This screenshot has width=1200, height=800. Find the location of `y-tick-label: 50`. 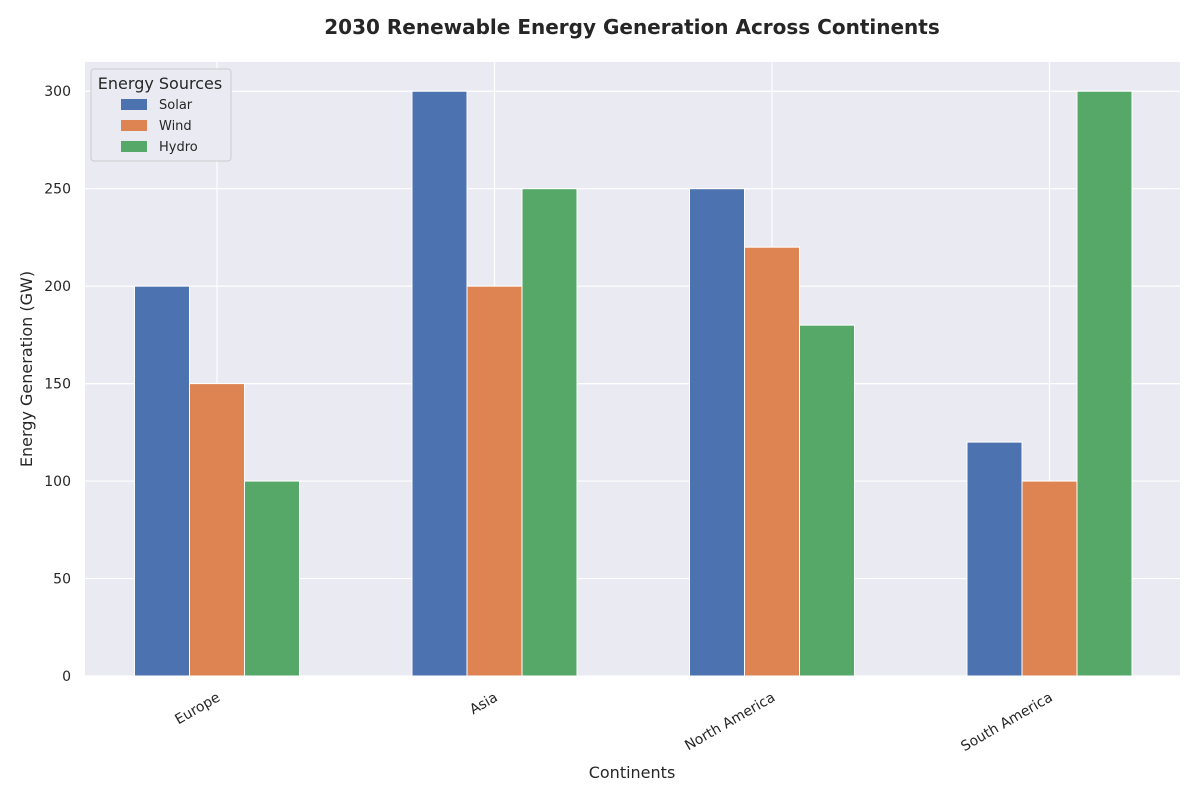

y-tick-label: 50 is located at coordinates (62, 580).